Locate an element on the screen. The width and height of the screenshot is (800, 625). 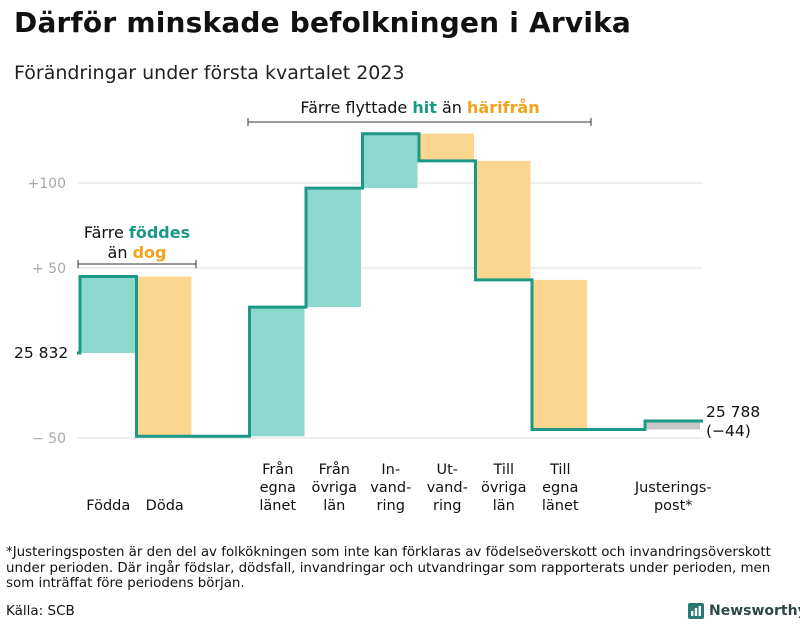
annotation-text-part: föddes is located at coordinates (159, 232).